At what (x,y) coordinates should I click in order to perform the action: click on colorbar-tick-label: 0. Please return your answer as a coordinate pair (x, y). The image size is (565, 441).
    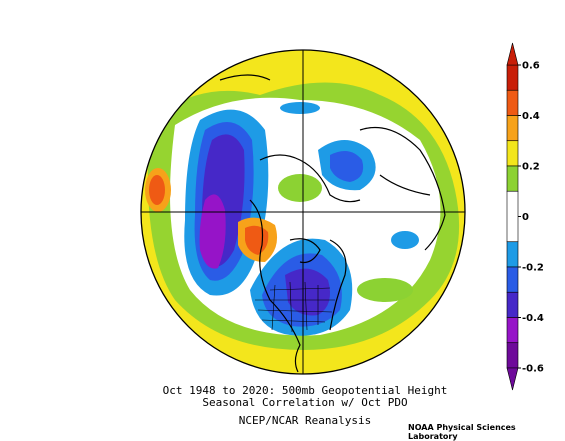
    Looking at the image, I should click on (525, 217).